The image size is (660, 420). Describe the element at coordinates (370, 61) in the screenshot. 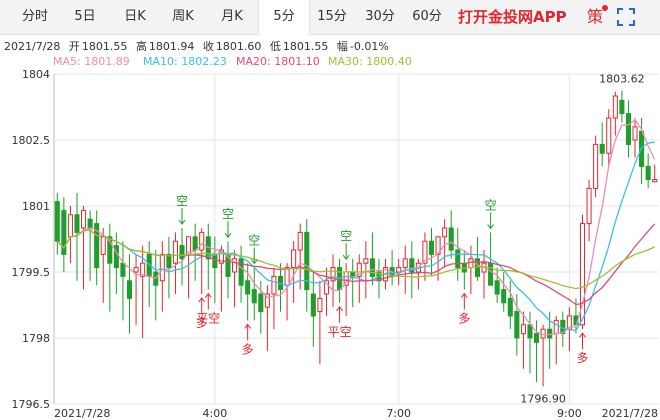

I see `ma30-legend: MA30: 1800.40` at that location.